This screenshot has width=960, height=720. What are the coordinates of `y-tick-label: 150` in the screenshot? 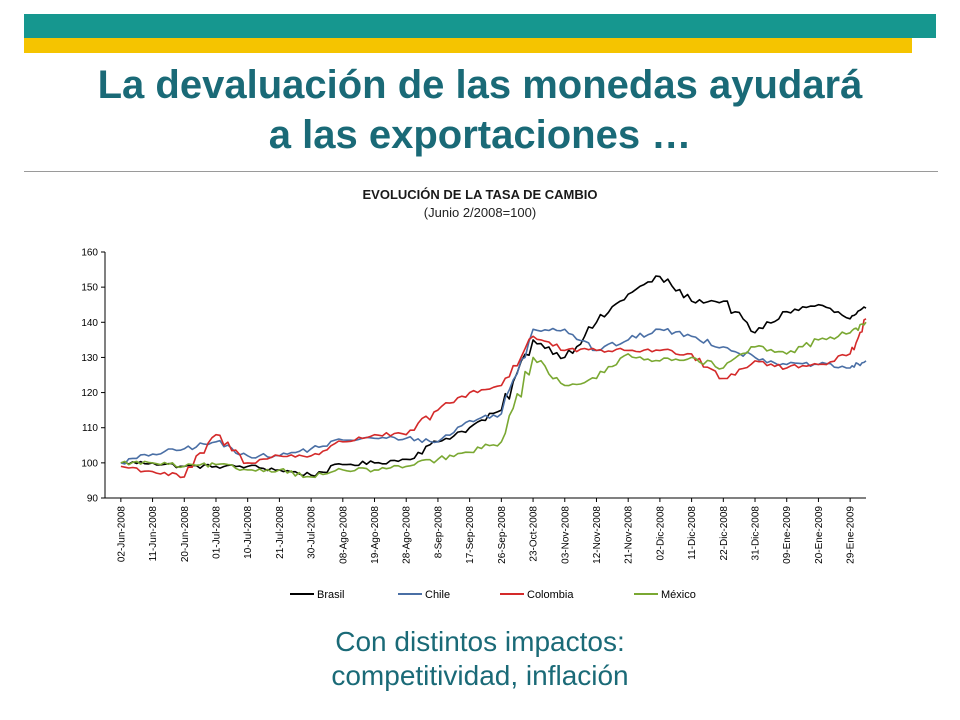 It's located at (89, 288).